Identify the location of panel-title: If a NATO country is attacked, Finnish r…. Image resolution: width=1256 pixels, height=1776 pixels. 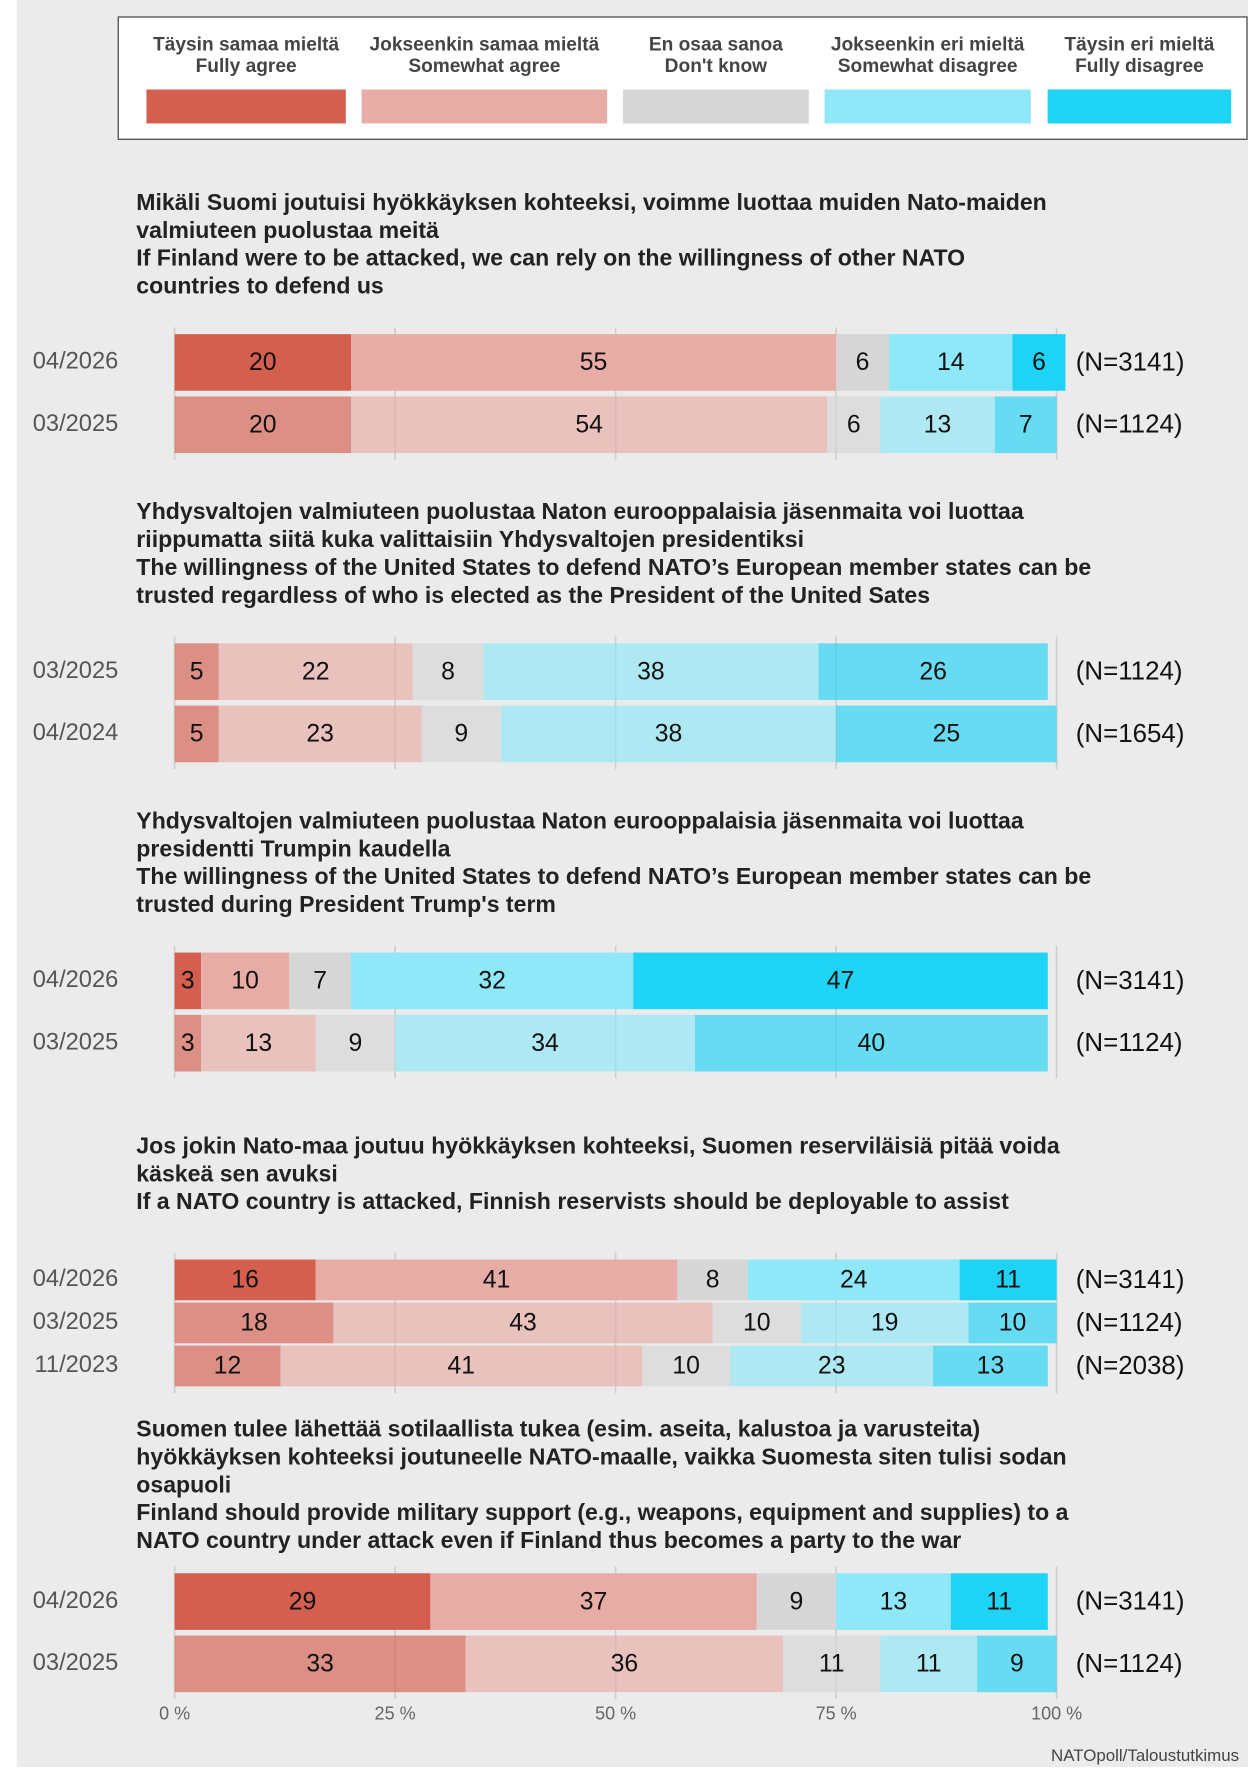
(572, 1201).